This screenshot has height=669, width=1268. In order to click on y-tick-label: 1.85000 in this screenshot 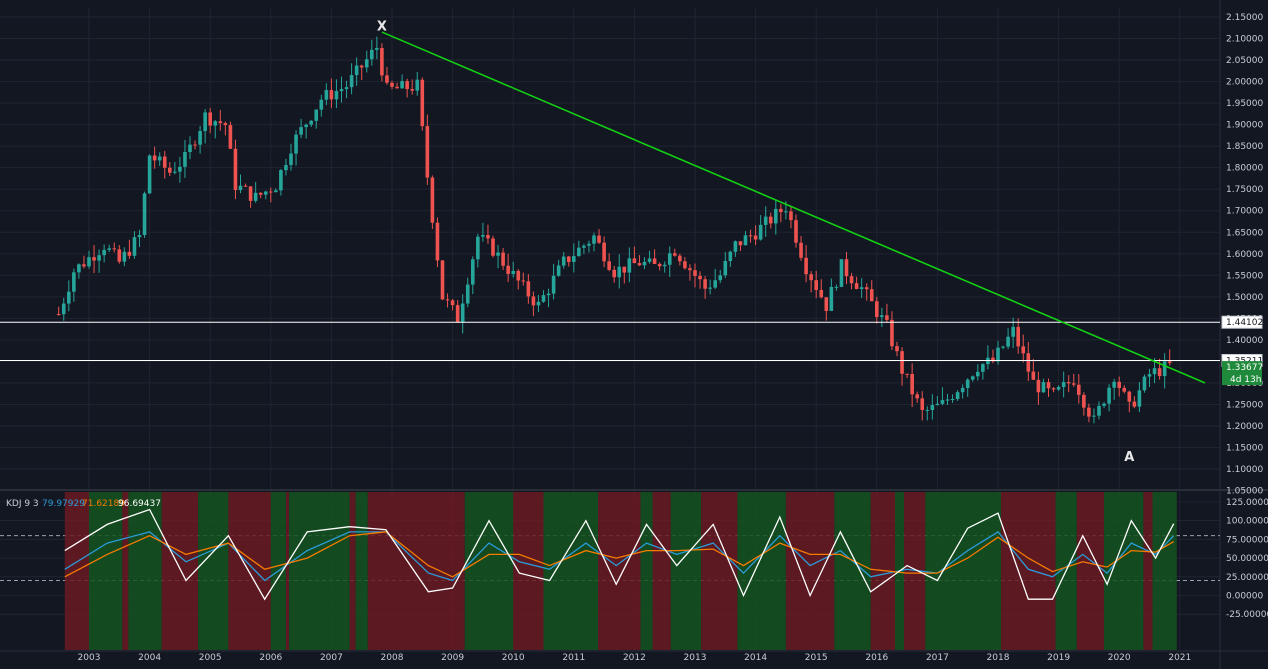, I will do `click(1244, 147)`.